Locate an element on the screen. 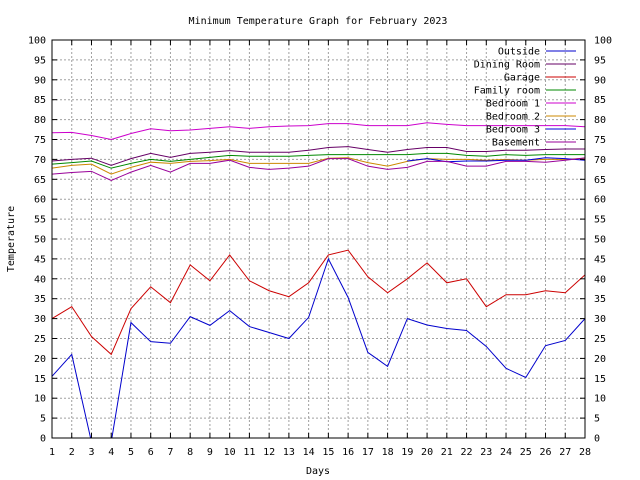 The width and height of the screenshot is (640, 480). y-tick-label: 15 is located at coordinates (40, 379).